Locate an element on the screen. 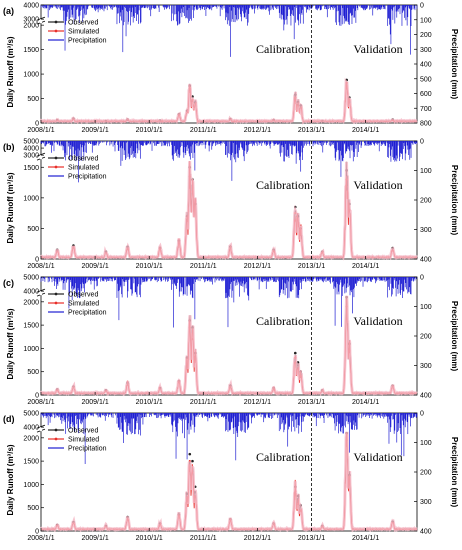 The height and width of the screenshot is (550, 462). y2-tick-label: 500 is located at coordinates (426, 79).